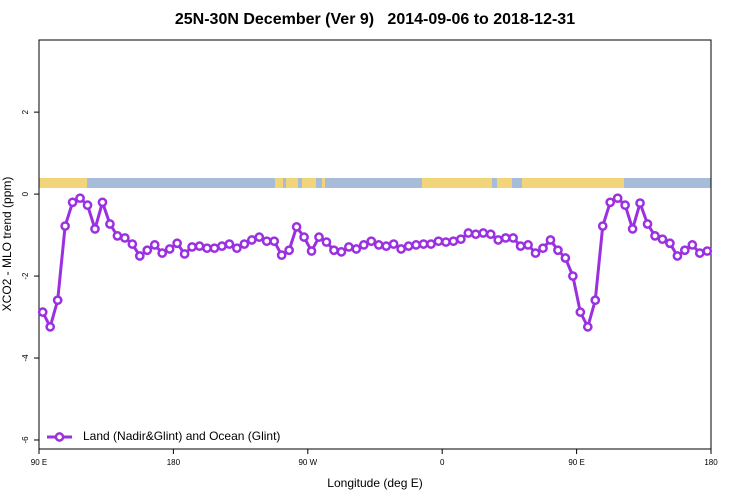 The width and height of the screenshot is (750, 500). I want to click on legend-marker, so click(59, 437).